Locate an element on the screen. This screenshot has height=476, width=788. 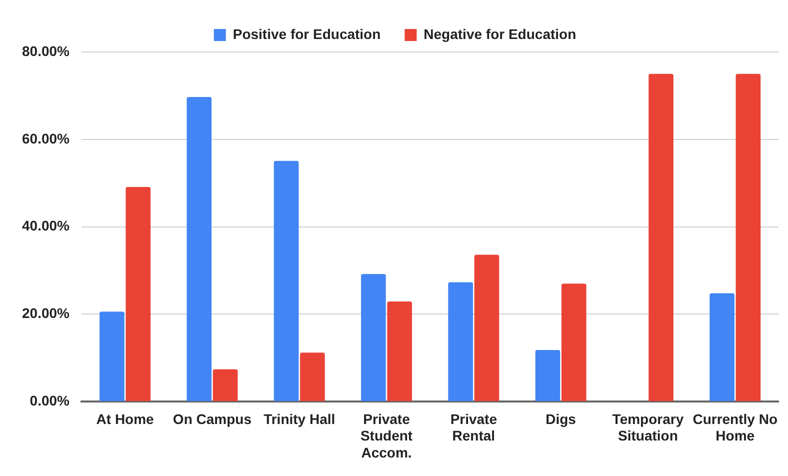
y-tick-label: 60.00% is located at coordinates (46, 138).